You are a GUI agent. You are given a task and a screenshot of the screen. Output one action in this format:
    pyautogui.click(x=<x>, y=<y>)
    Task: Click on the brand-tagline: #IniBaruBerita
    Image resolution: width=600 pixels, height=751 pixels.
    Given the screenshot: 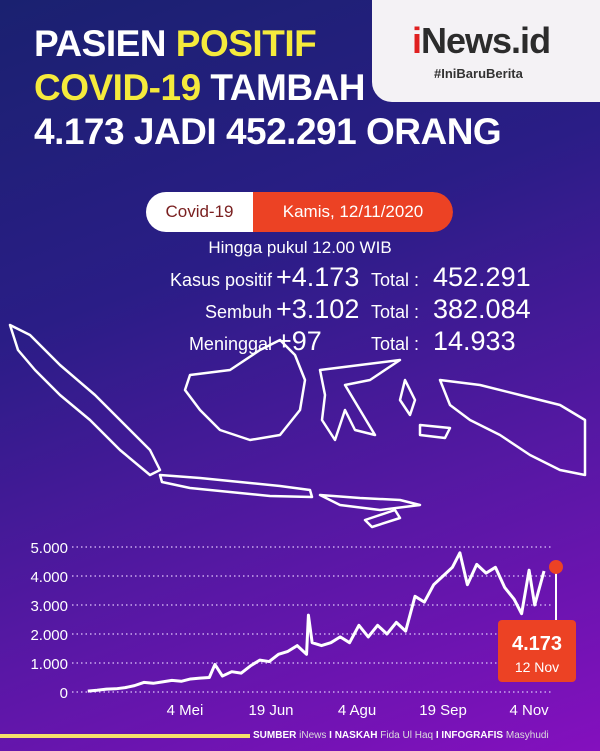 What is the action you would take?
    pyautogui.click(x=478, y=73)
    